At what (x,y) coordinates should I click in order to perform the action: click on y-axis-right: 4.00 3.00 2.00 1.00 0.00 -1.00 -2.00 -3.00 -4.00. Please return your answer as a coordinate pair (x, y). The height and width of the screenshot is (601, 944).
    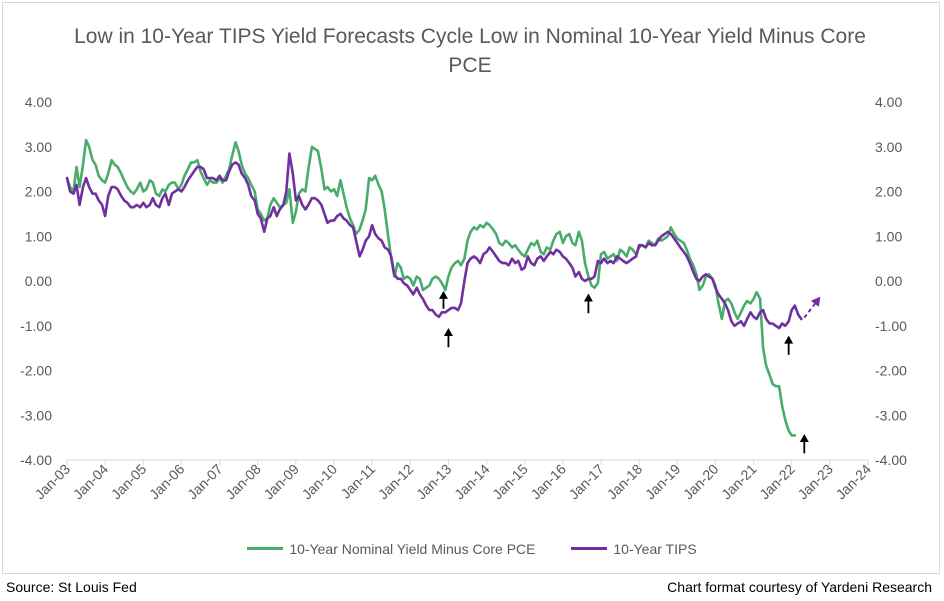
    Looking at the image, I should click on (891, 281).